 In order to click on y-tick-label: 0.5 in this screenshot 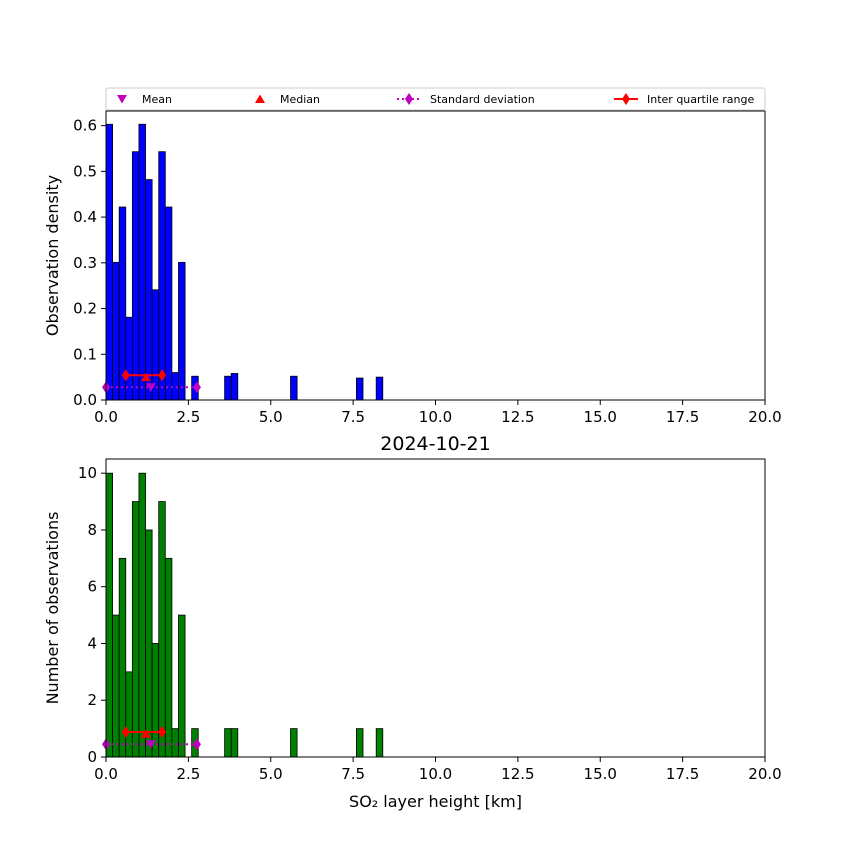, I will do `click(85, 171)`.